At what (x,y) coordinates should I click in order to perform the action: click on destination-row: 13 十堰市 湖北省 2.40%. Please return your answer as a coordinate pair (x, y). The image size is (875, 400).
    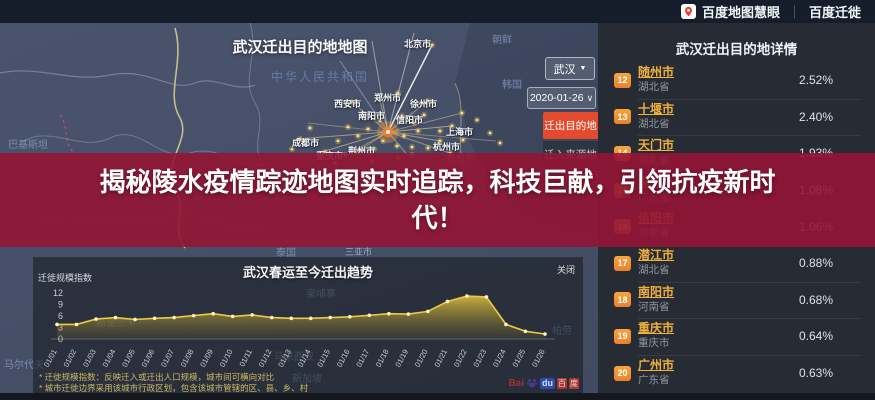
    Looking at the image, I should click on (736, 117).